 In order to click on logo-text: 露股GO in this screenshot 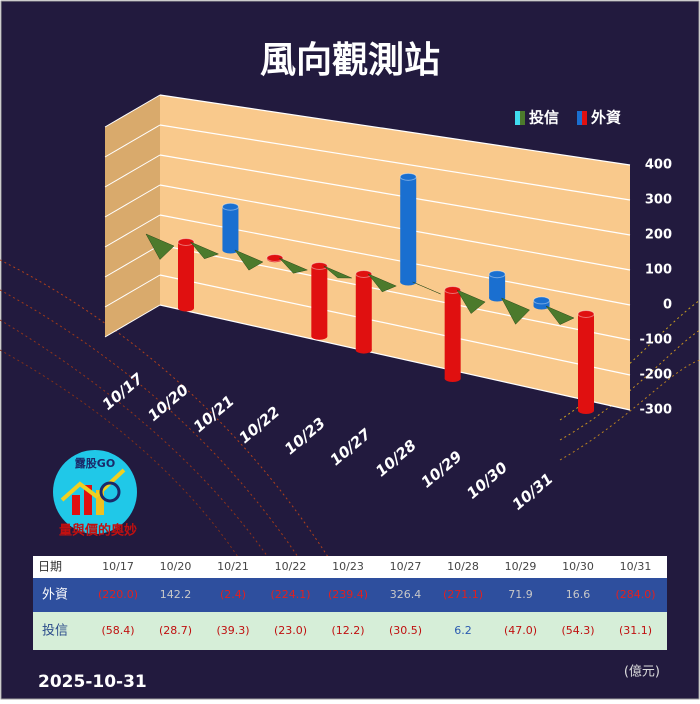, I will do `click(95, 463)`.